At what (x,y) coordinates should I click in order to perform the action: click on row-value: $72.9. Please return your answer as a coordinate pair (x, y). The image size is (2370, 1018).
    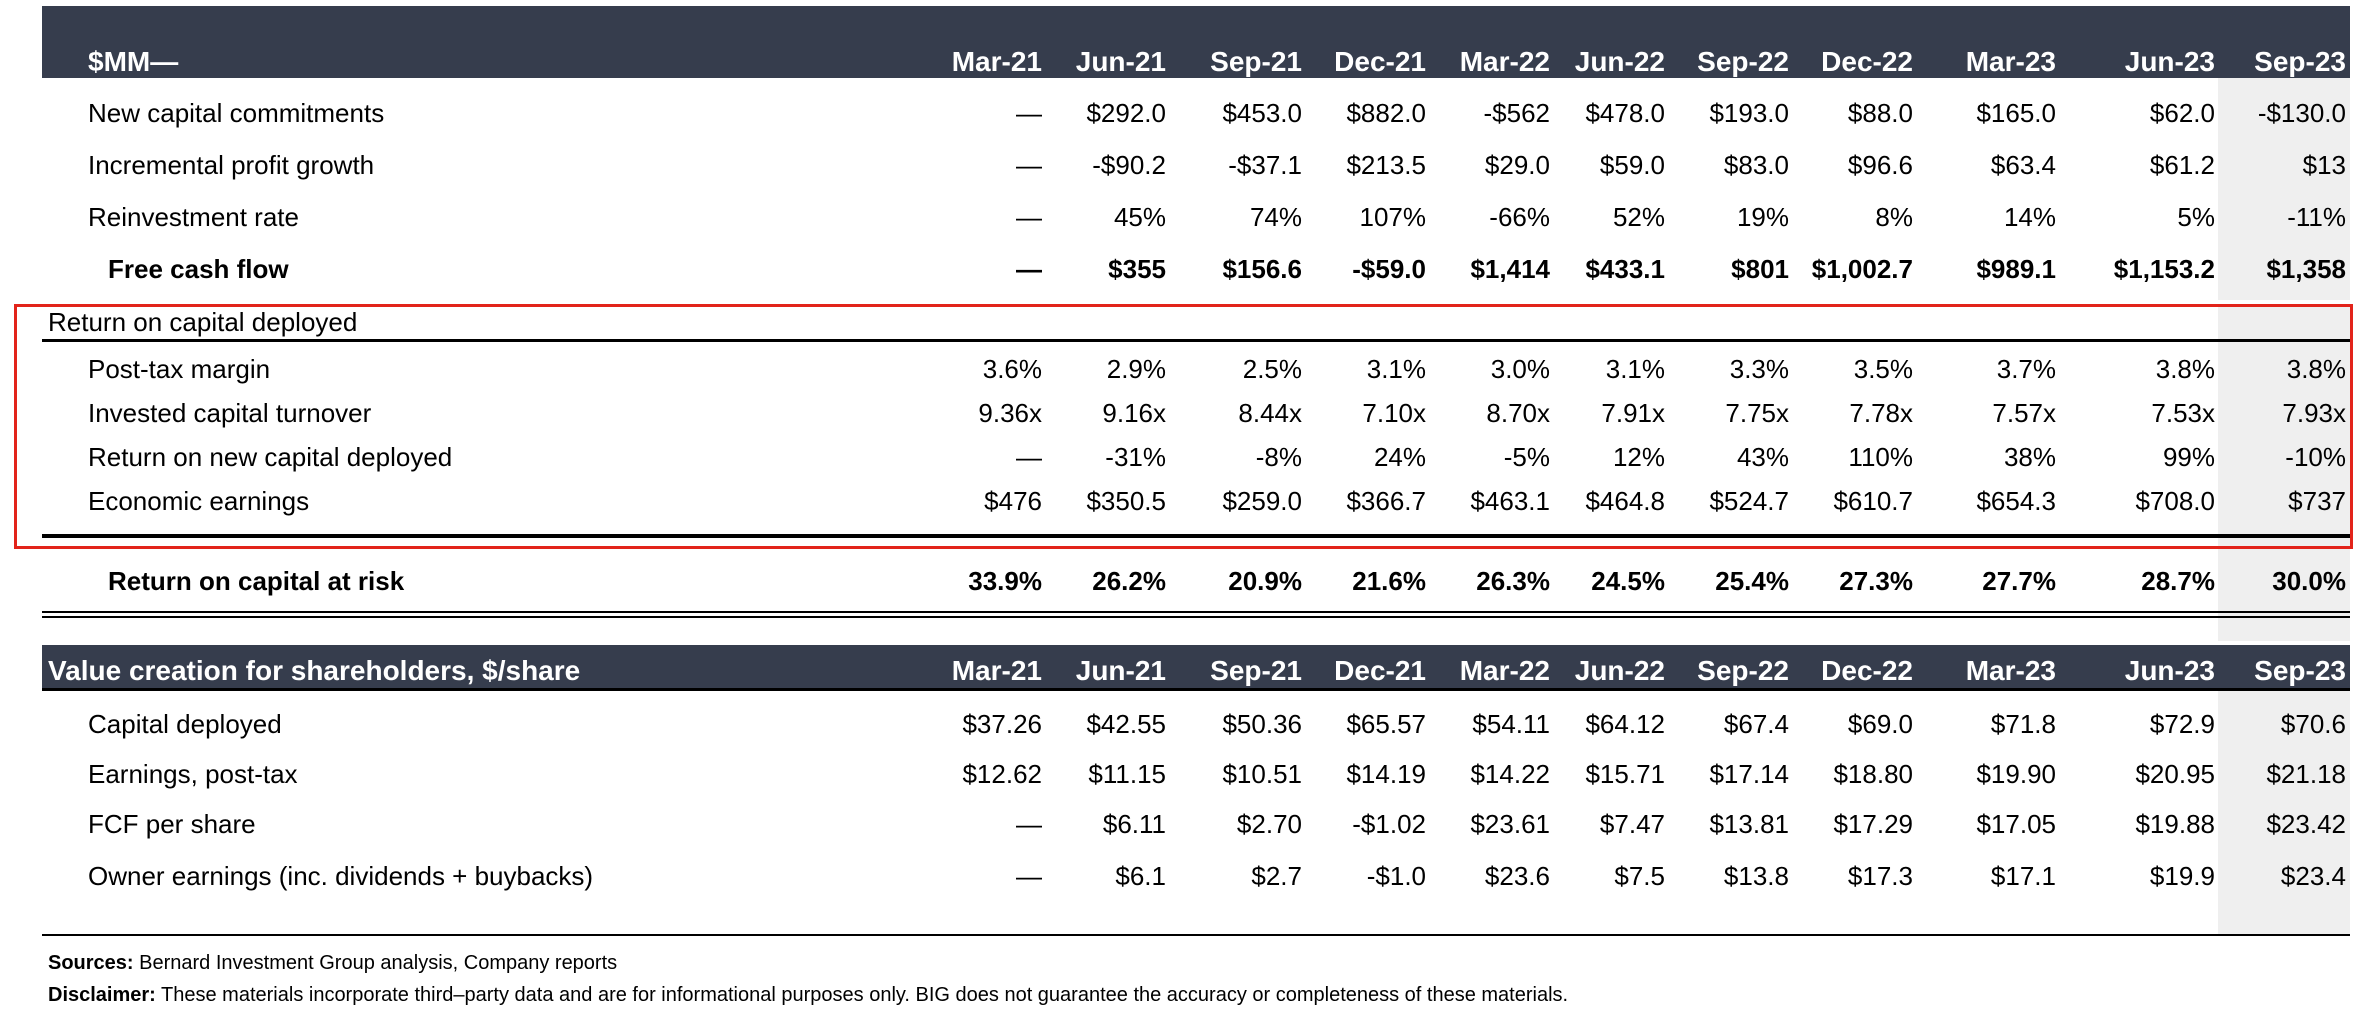
    Looking at the image, I should click on (2182, 724).